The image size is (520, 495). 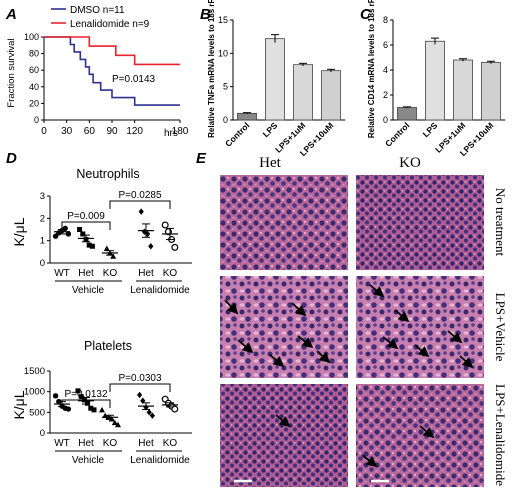 What do you see at coordinates (67, 131) in the screenshot?
I see `x-tick-label: 30` at bounding box center [67, 131].